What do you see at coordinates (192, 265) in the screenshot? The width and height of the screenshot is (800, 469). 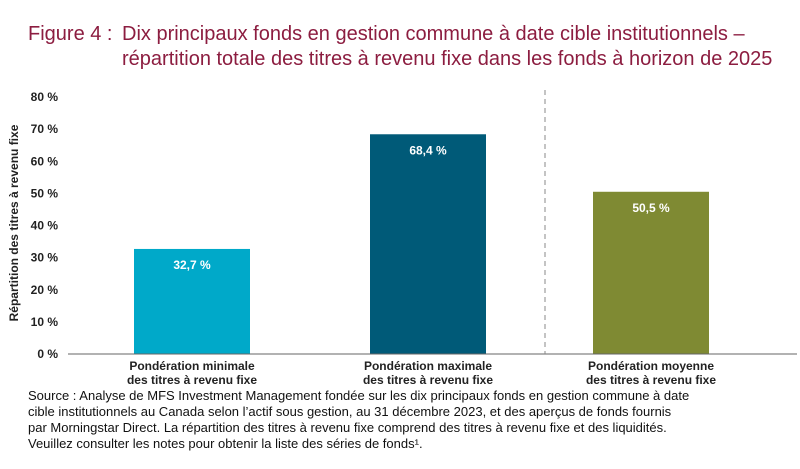 I see `bar-value-label: 32,7 %` at bounding box center [192, 265].